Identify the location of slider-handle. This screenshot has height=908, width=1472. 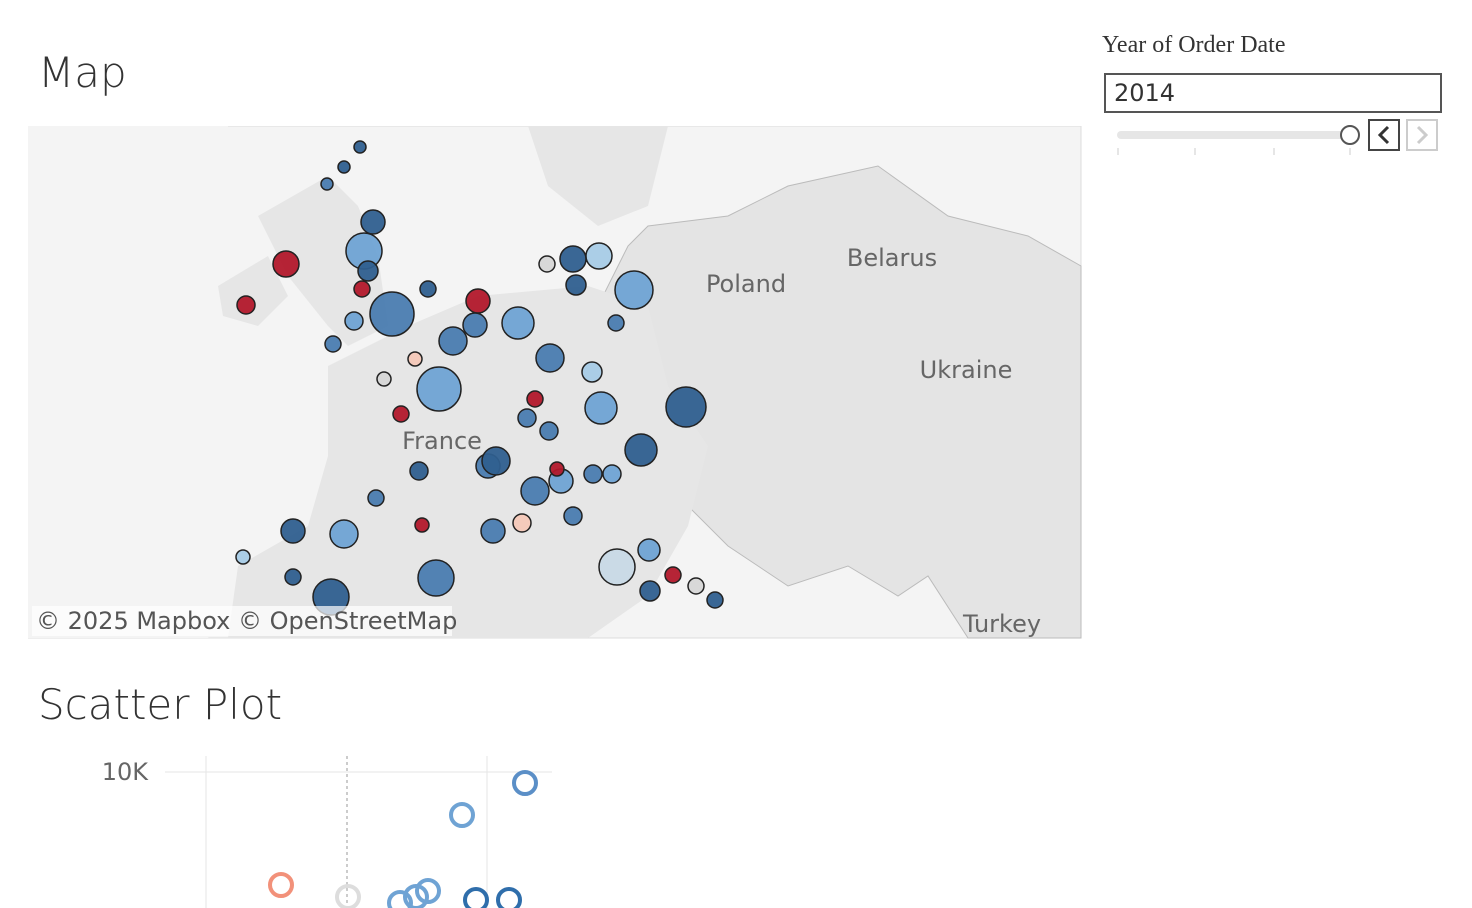
(1350, 135).